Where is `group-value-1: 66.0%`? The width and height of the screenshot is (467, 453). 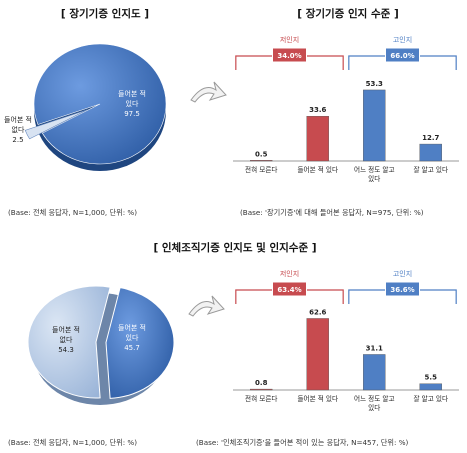 group-value-1: 66.0% is located at coordinates (402, 56).